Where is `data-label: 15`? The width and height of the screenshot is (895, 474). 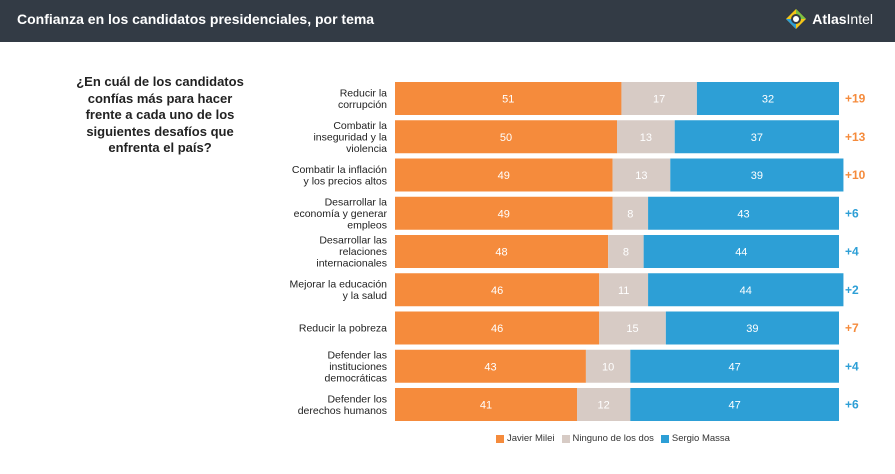 data-label: 15 is located at coordinates (632, 329).